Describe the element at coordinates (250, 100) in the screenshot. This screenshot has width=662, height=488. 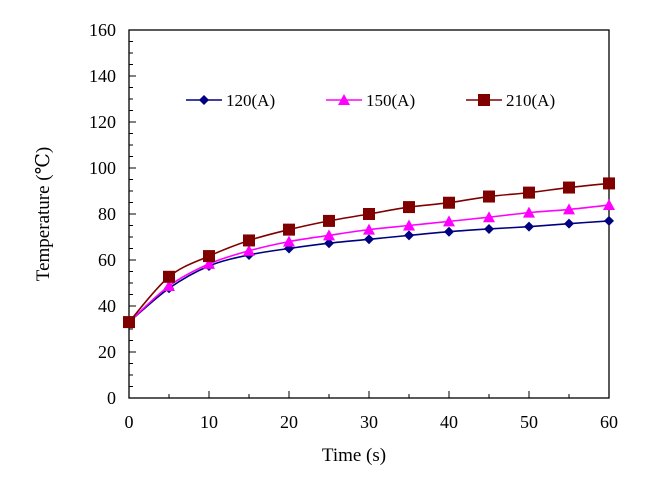
I see `legend-label: 120(A)` at that location.